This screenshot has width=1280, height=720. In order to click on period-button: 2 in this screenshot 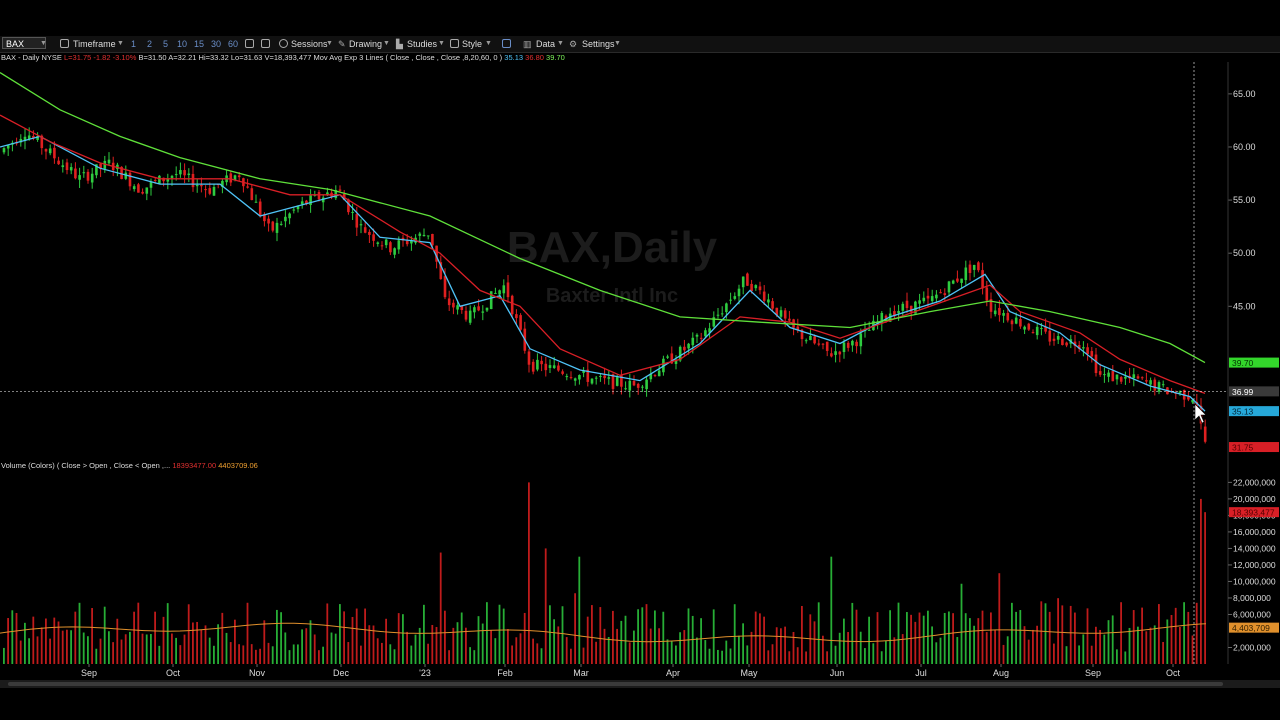, I will do `click(150, 44)`.